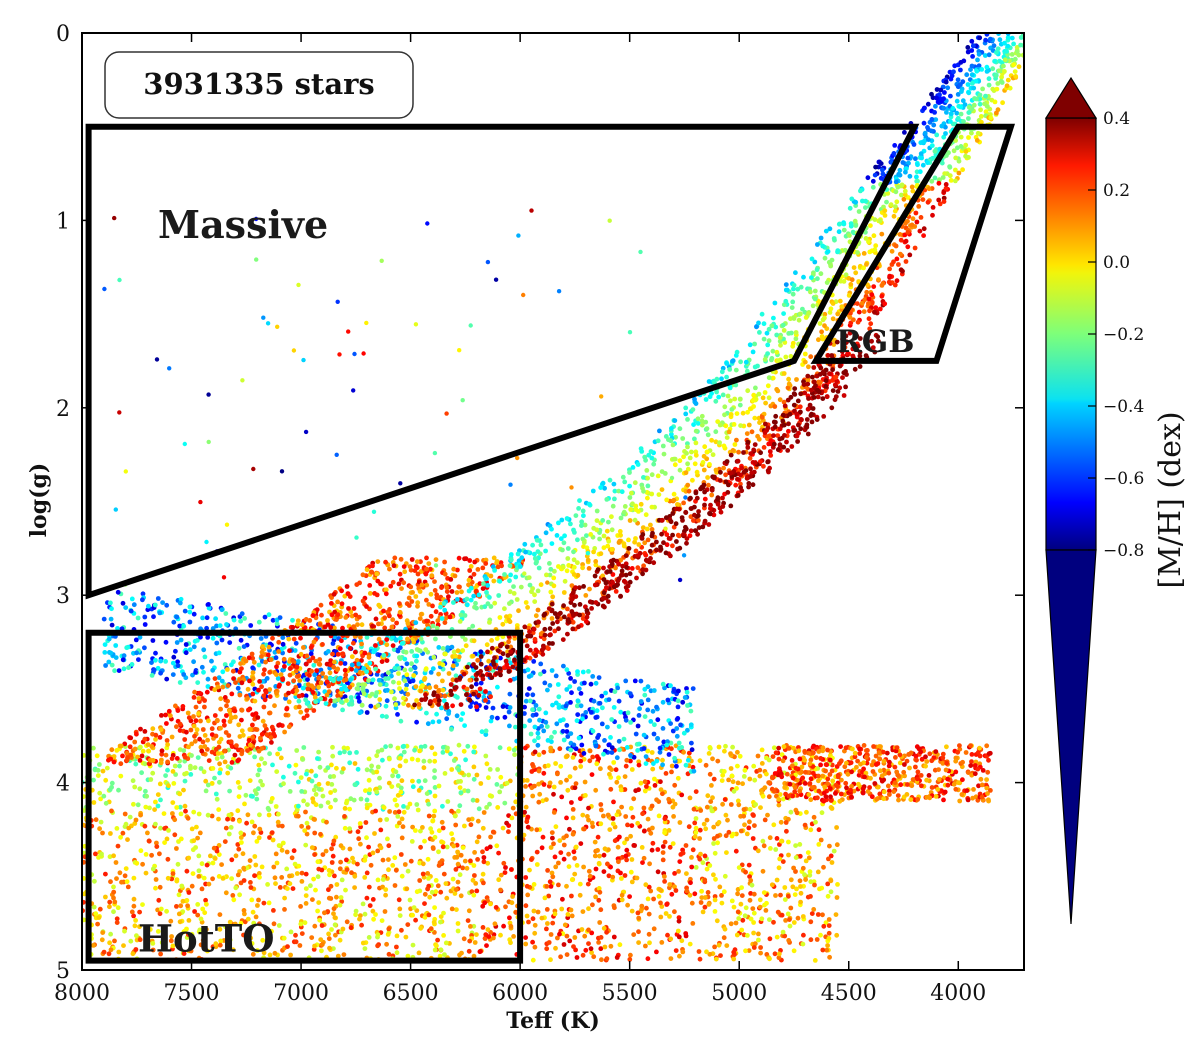 This screenshot has height=1042, width=1200. What do you see at coordinates (128, 887) in the screenshot?
I see `scatter-point-2057` at bounding box center [128, 887].